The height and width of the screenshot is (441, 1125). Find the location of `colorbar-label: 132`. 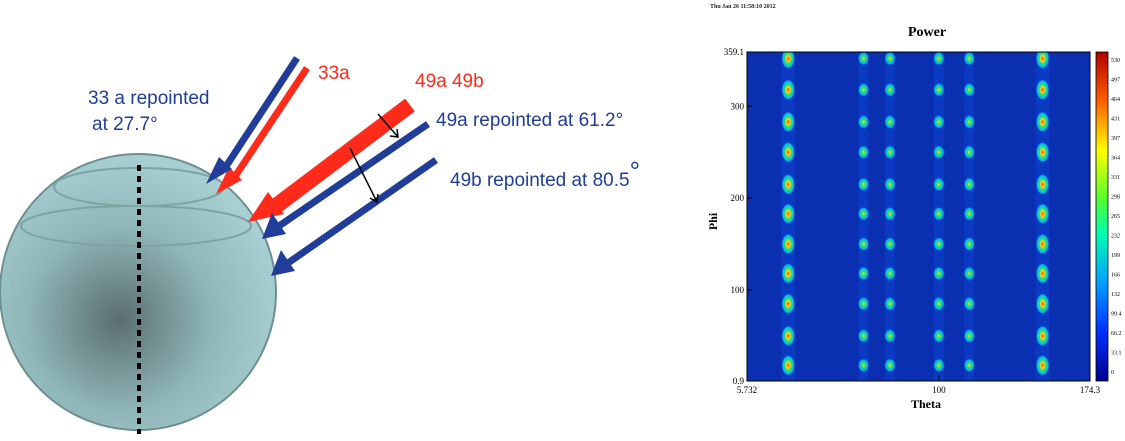

colorbar-label: 132 is located at coordinates (1115, 295).